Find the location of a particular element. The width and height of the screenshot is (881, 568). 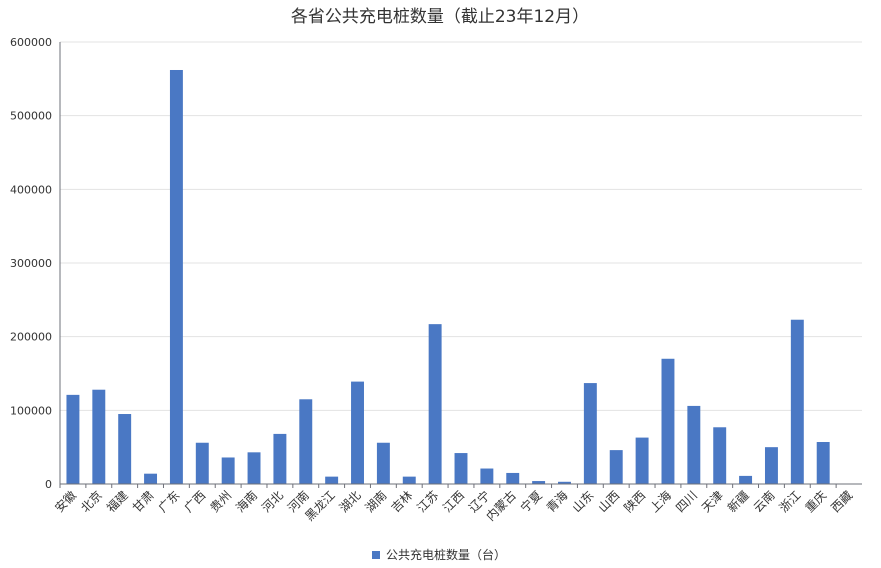

y-axis-tick-labels: 0 100000 200000 300000 400000 500000 600000 is located at coordinates (31, 263).